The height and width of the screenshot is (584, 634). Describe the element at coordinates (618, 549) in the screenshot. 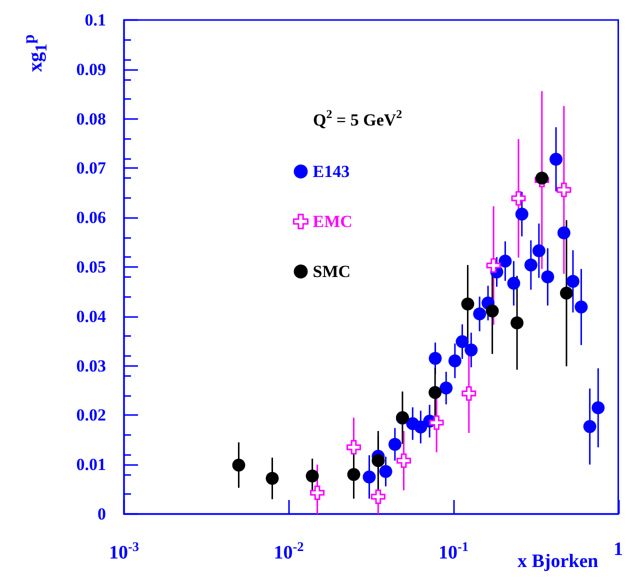

I see `x-tick-label: 1` at that location.